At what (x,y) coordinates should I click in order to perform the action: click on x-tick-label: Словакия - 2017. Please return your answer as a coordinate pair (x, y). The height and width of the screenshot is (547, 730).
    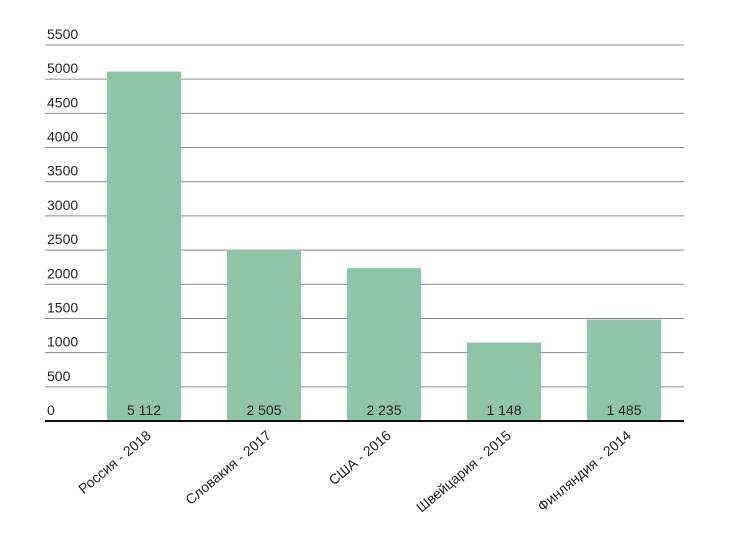
    Looking at the image, I should click on (228, 467).